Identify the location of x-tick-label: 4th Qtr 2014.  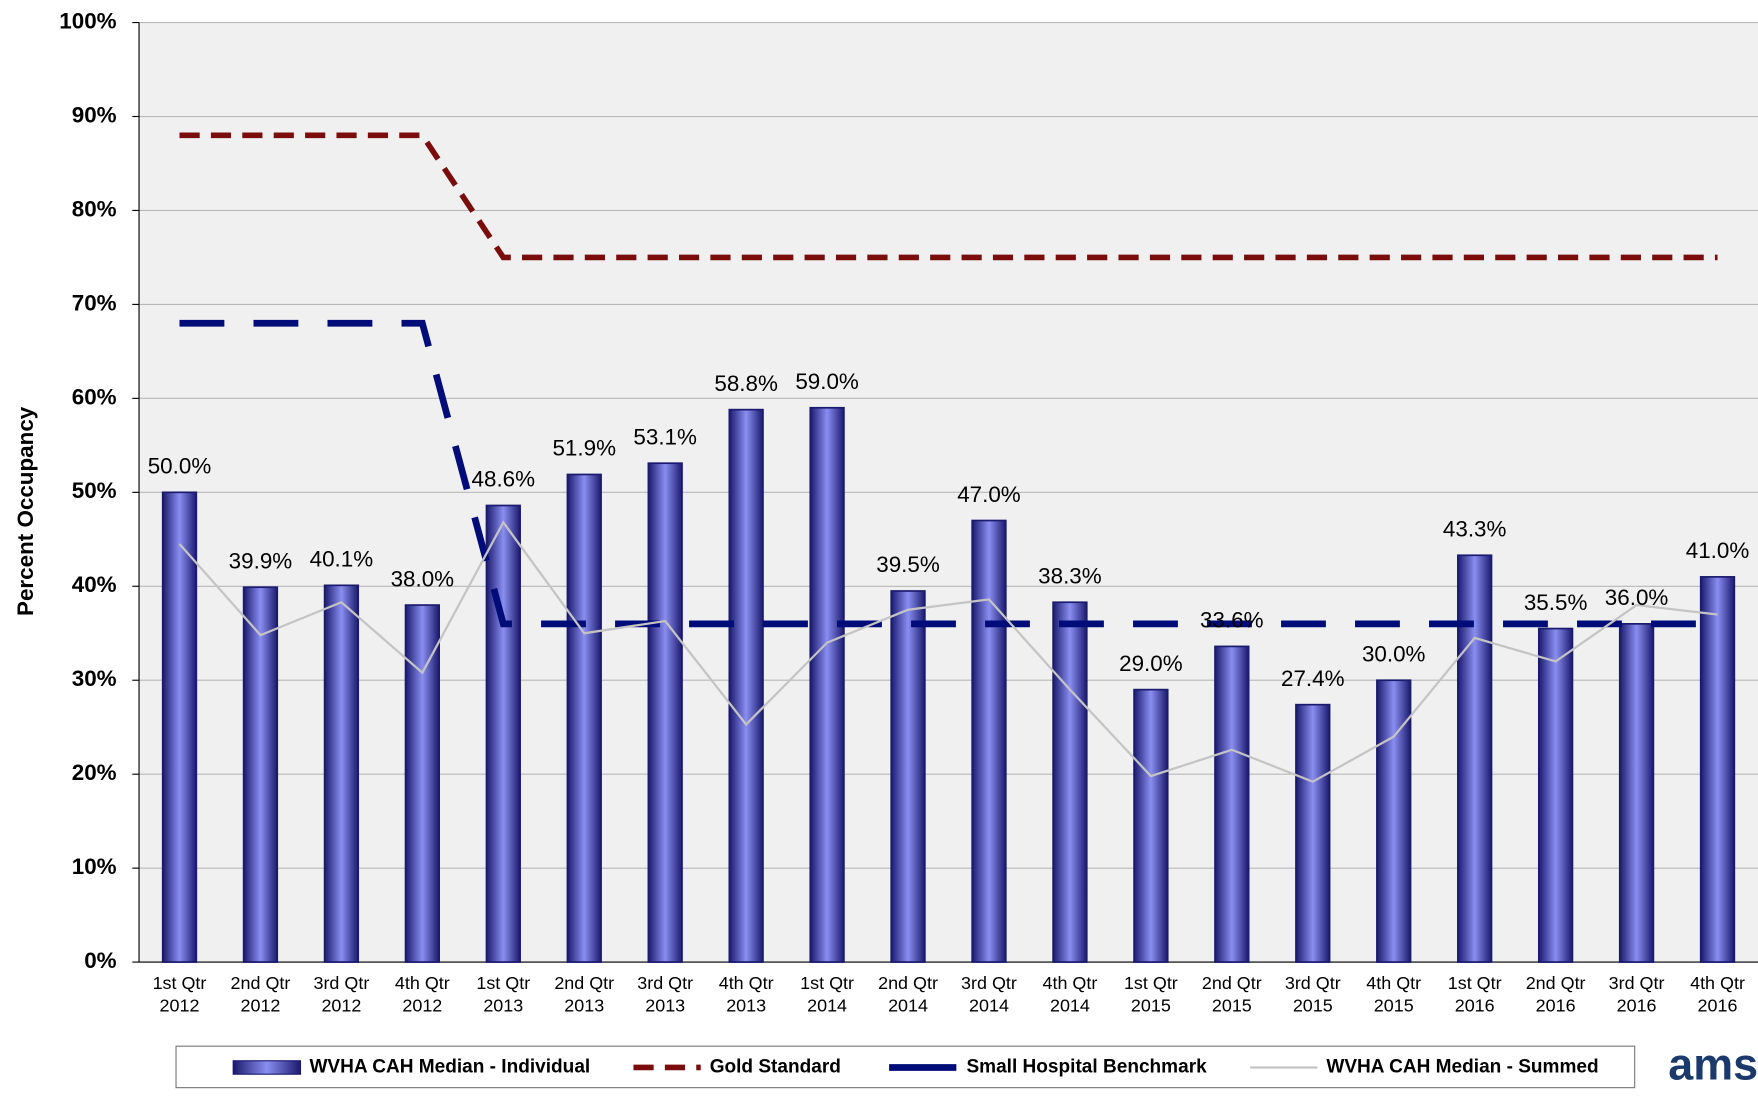
(1070, 995).